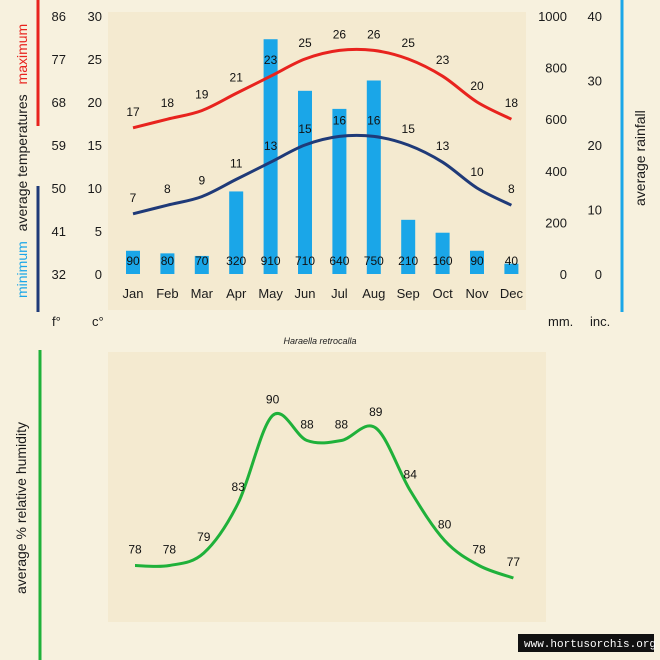 The image size is (660, 660). Describe the element at coordinates (512, 261) in the screenshot. I see `rainfall-value-label: 40` at that location.